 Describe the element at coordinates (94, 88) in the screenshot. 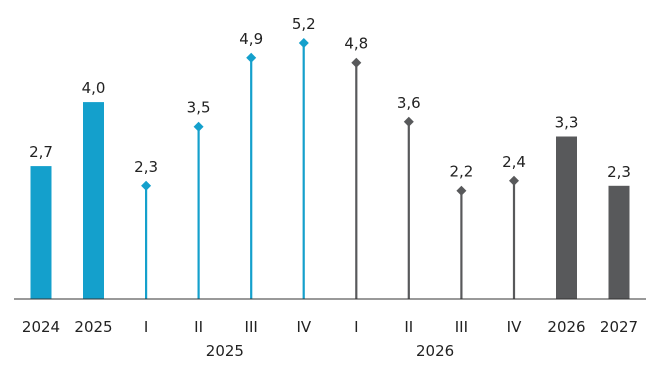

I see `value-label-1: 4,0` at that location.